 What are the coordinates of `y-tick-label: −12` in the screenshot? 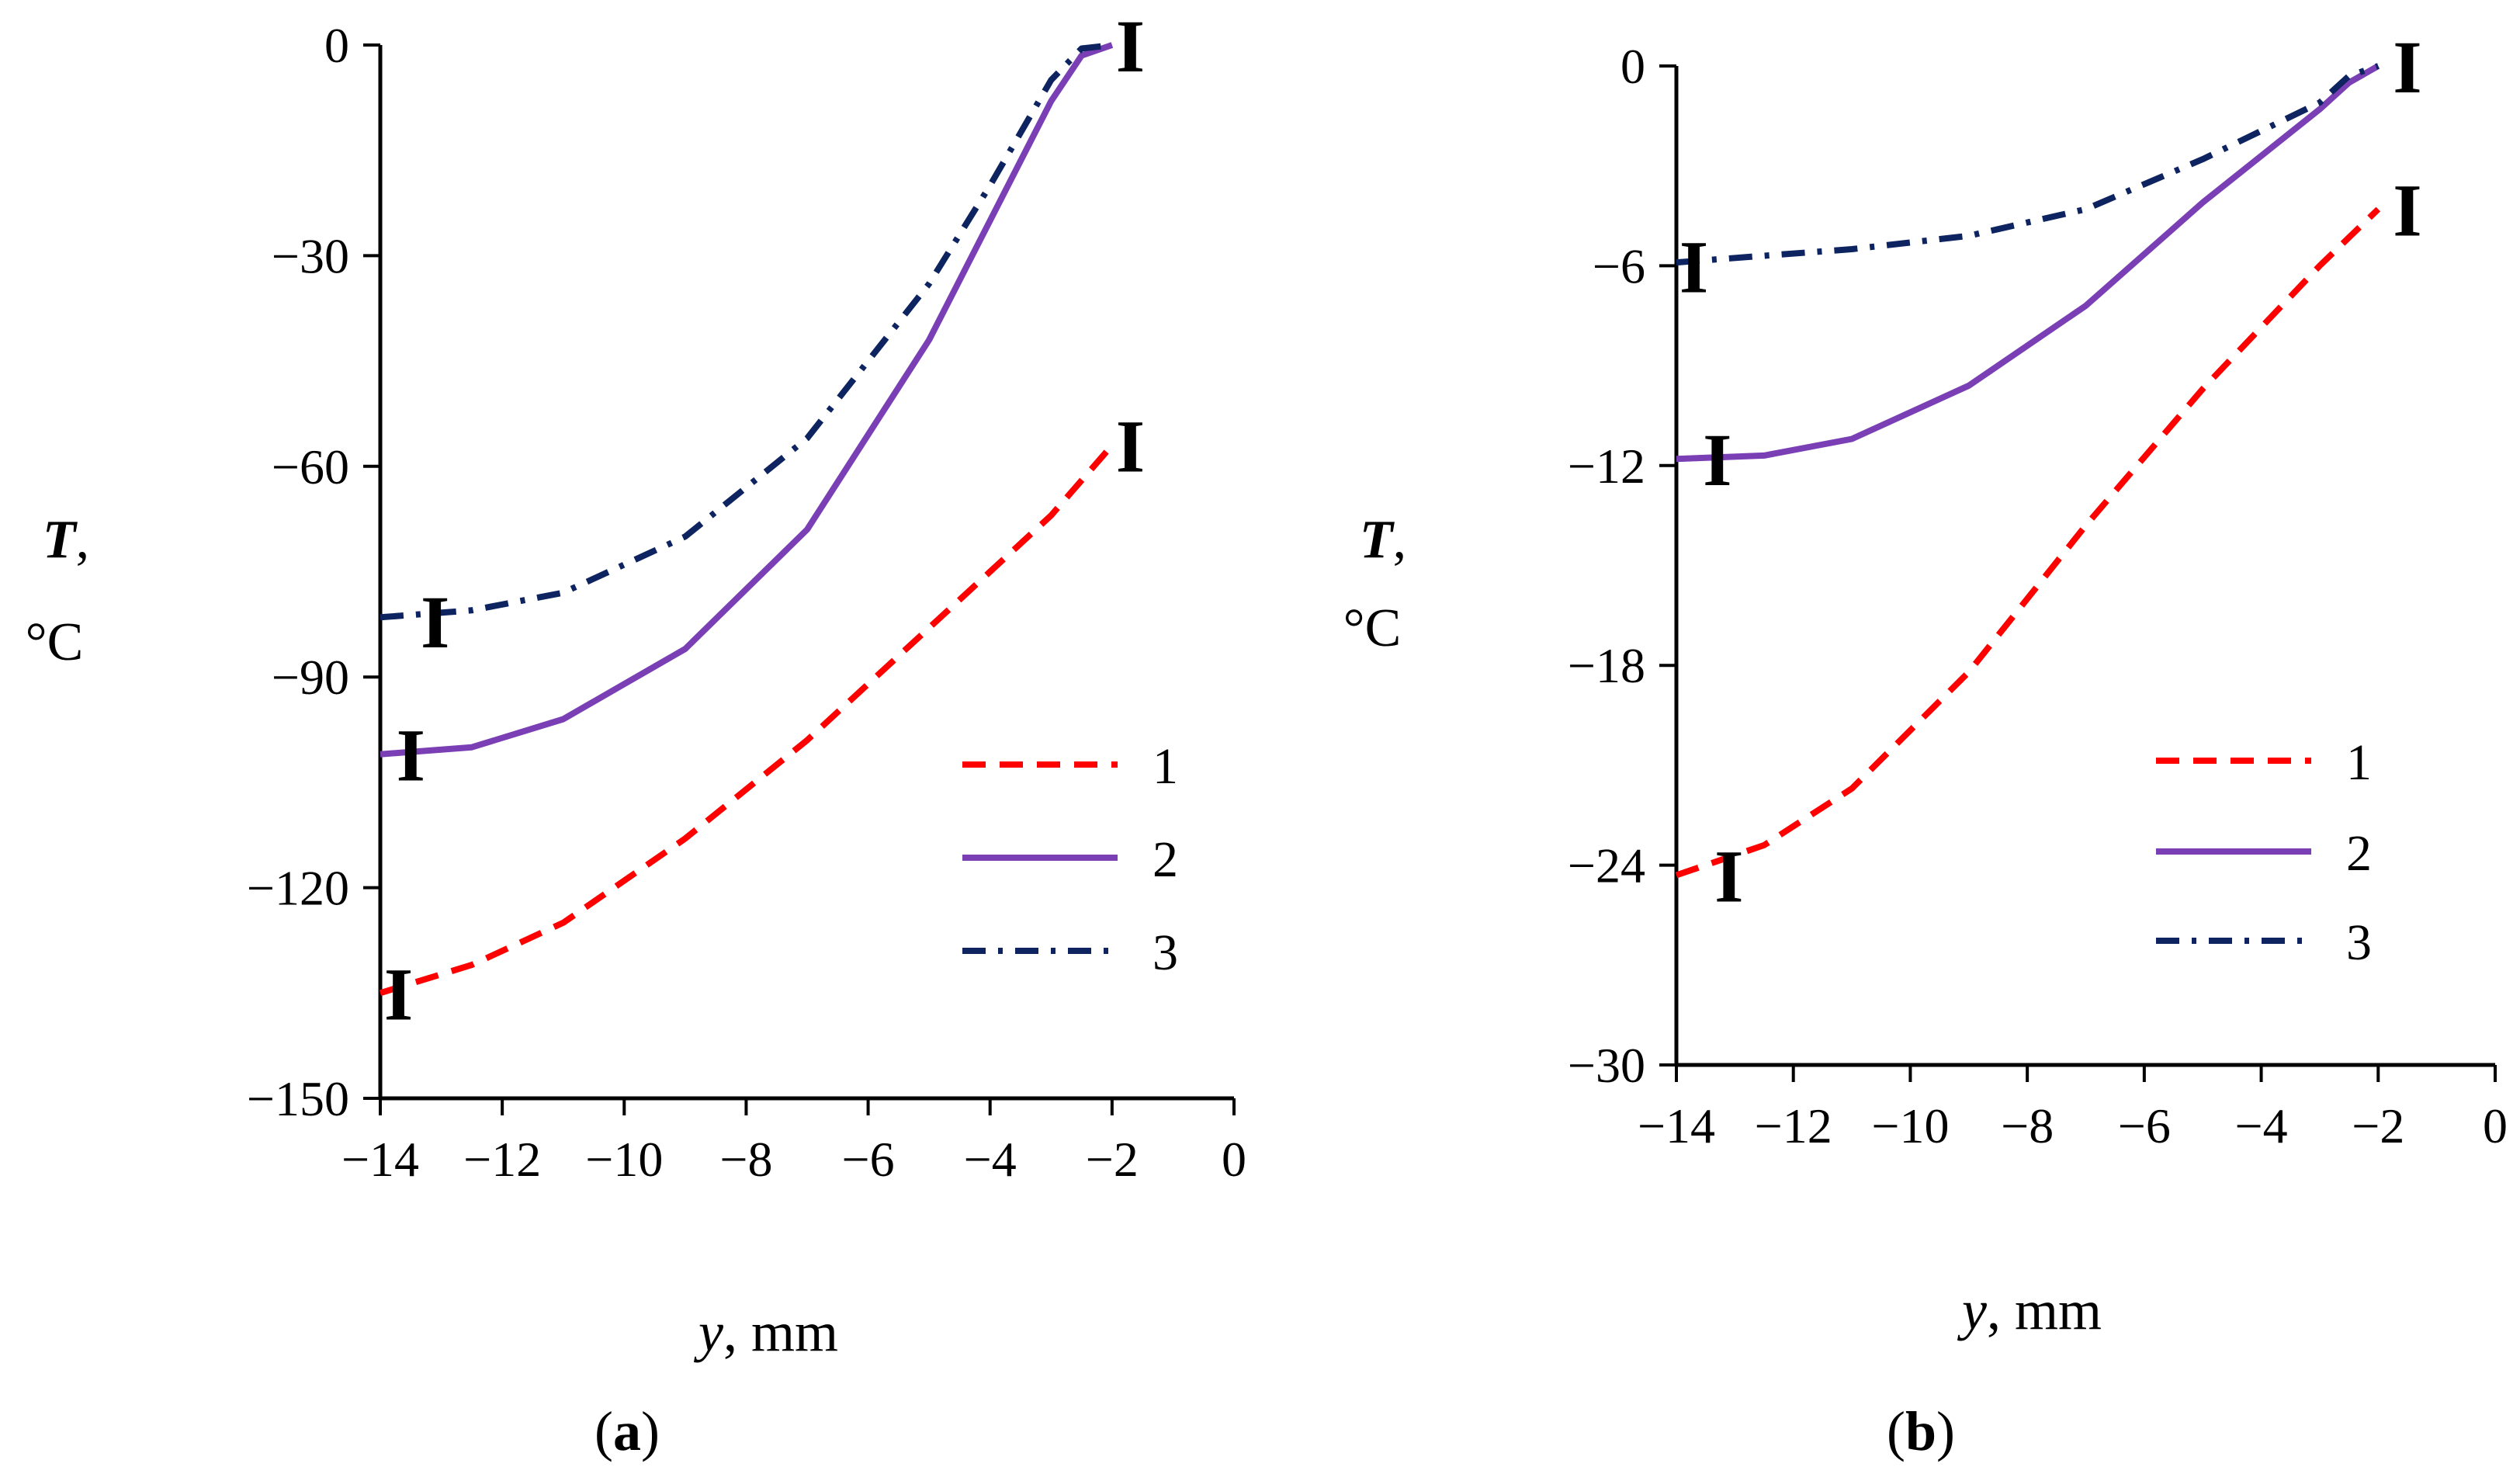 It's located at (1607, 466).